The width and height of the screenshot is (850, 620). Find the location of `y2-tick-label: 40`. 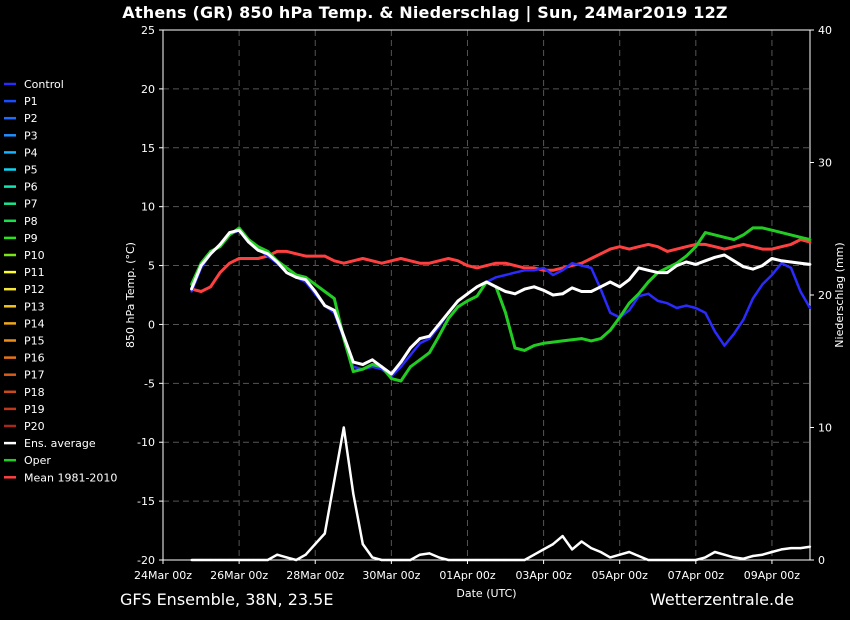

y2-tick-label: 40 is located at coordinates (825, 30).